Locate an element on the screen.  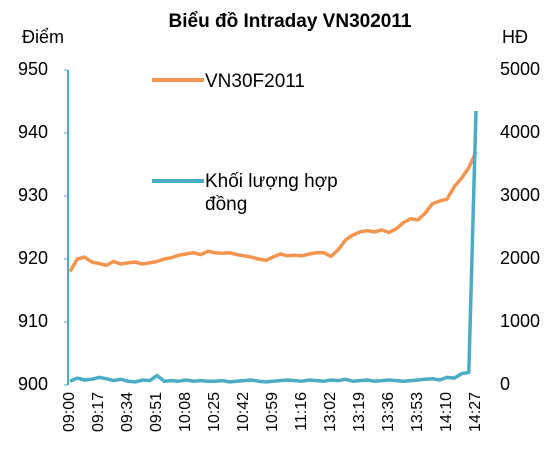
legend-label: Khối lượng hợp đồng is located at coordinates (271, 193).